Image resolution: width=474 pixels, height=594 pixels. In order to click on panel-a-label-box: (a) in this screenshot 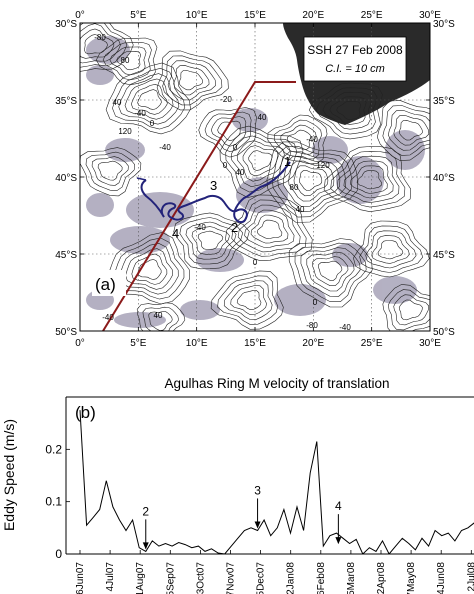, I will do `click(109, 283)`.